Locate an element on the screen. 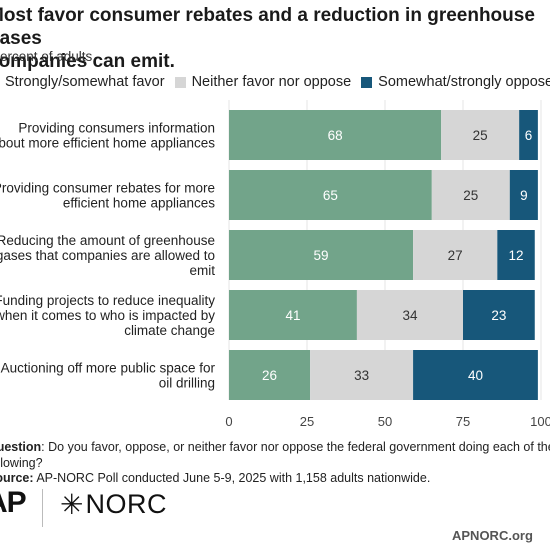 The height and width of the screenshot is (550, 550). bar-label-neither-2: 27 is located at coordinates (455, 255).